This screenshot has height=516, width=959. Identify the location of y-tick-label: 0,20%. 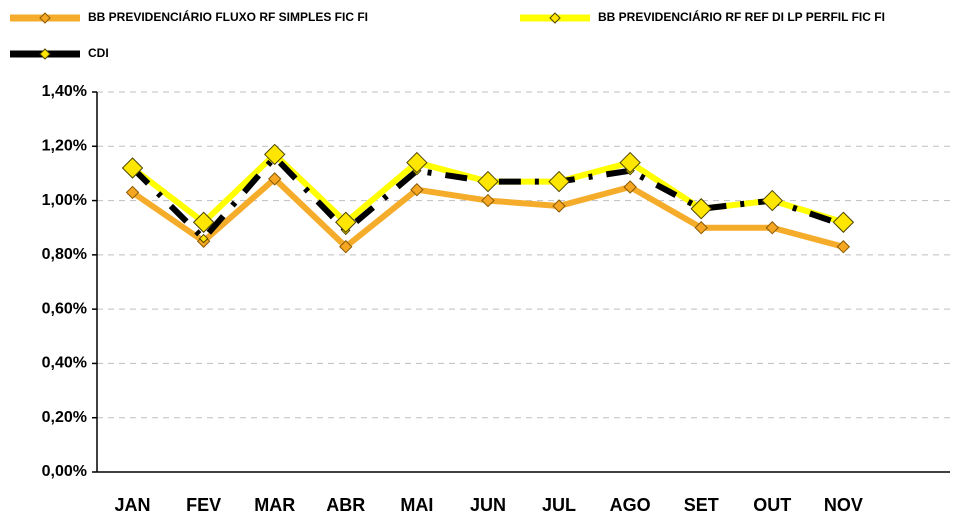
(64, 417).